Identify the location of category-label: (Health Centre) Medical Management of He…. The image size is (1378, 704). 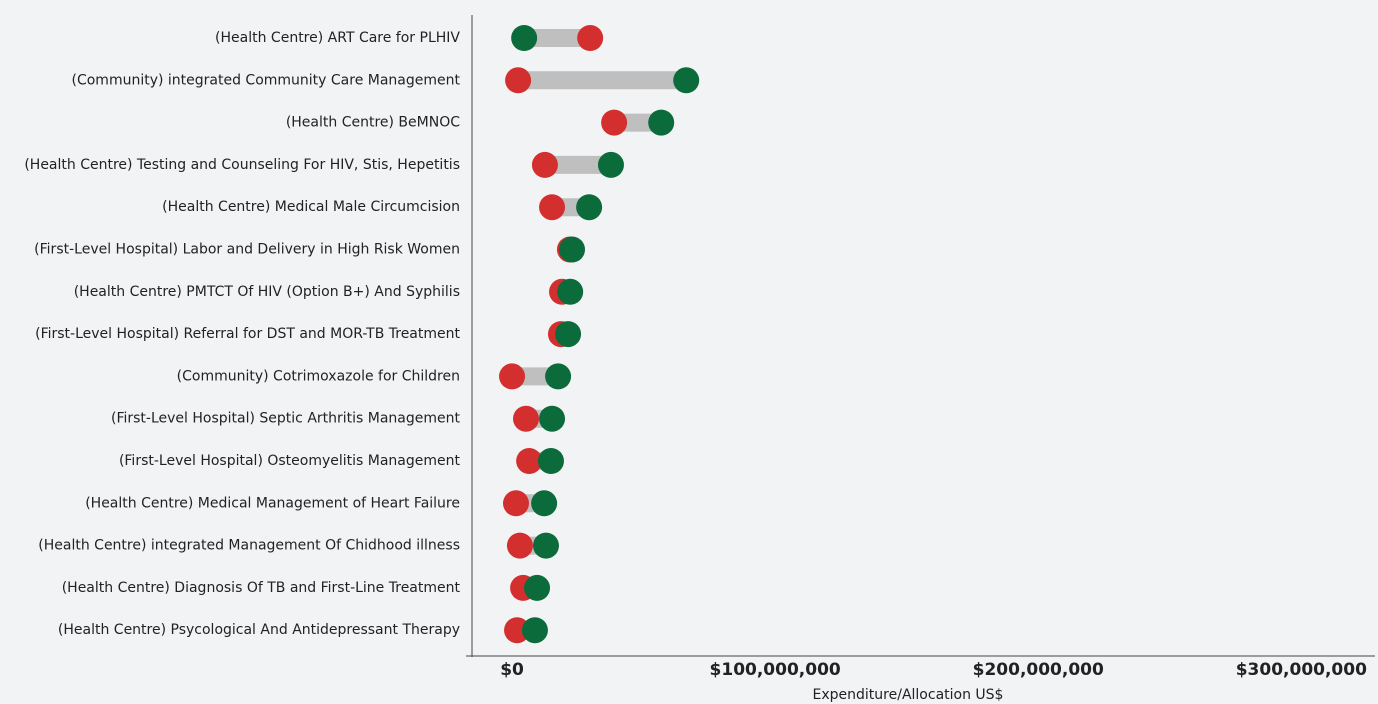
(272, 503).